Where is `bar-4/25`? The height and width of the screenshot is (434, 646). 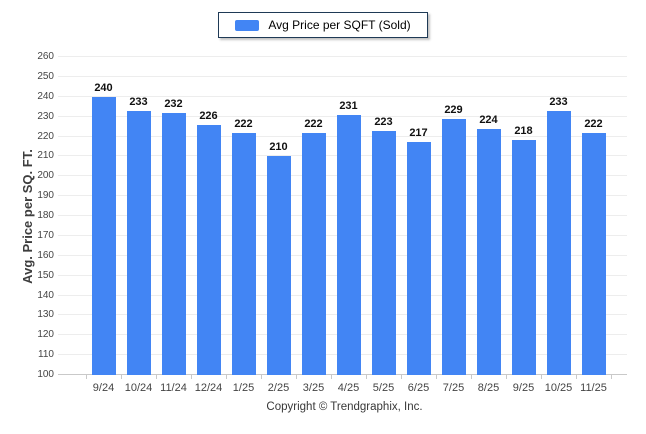
bar-4/25 is located at coordinates (348, 244).